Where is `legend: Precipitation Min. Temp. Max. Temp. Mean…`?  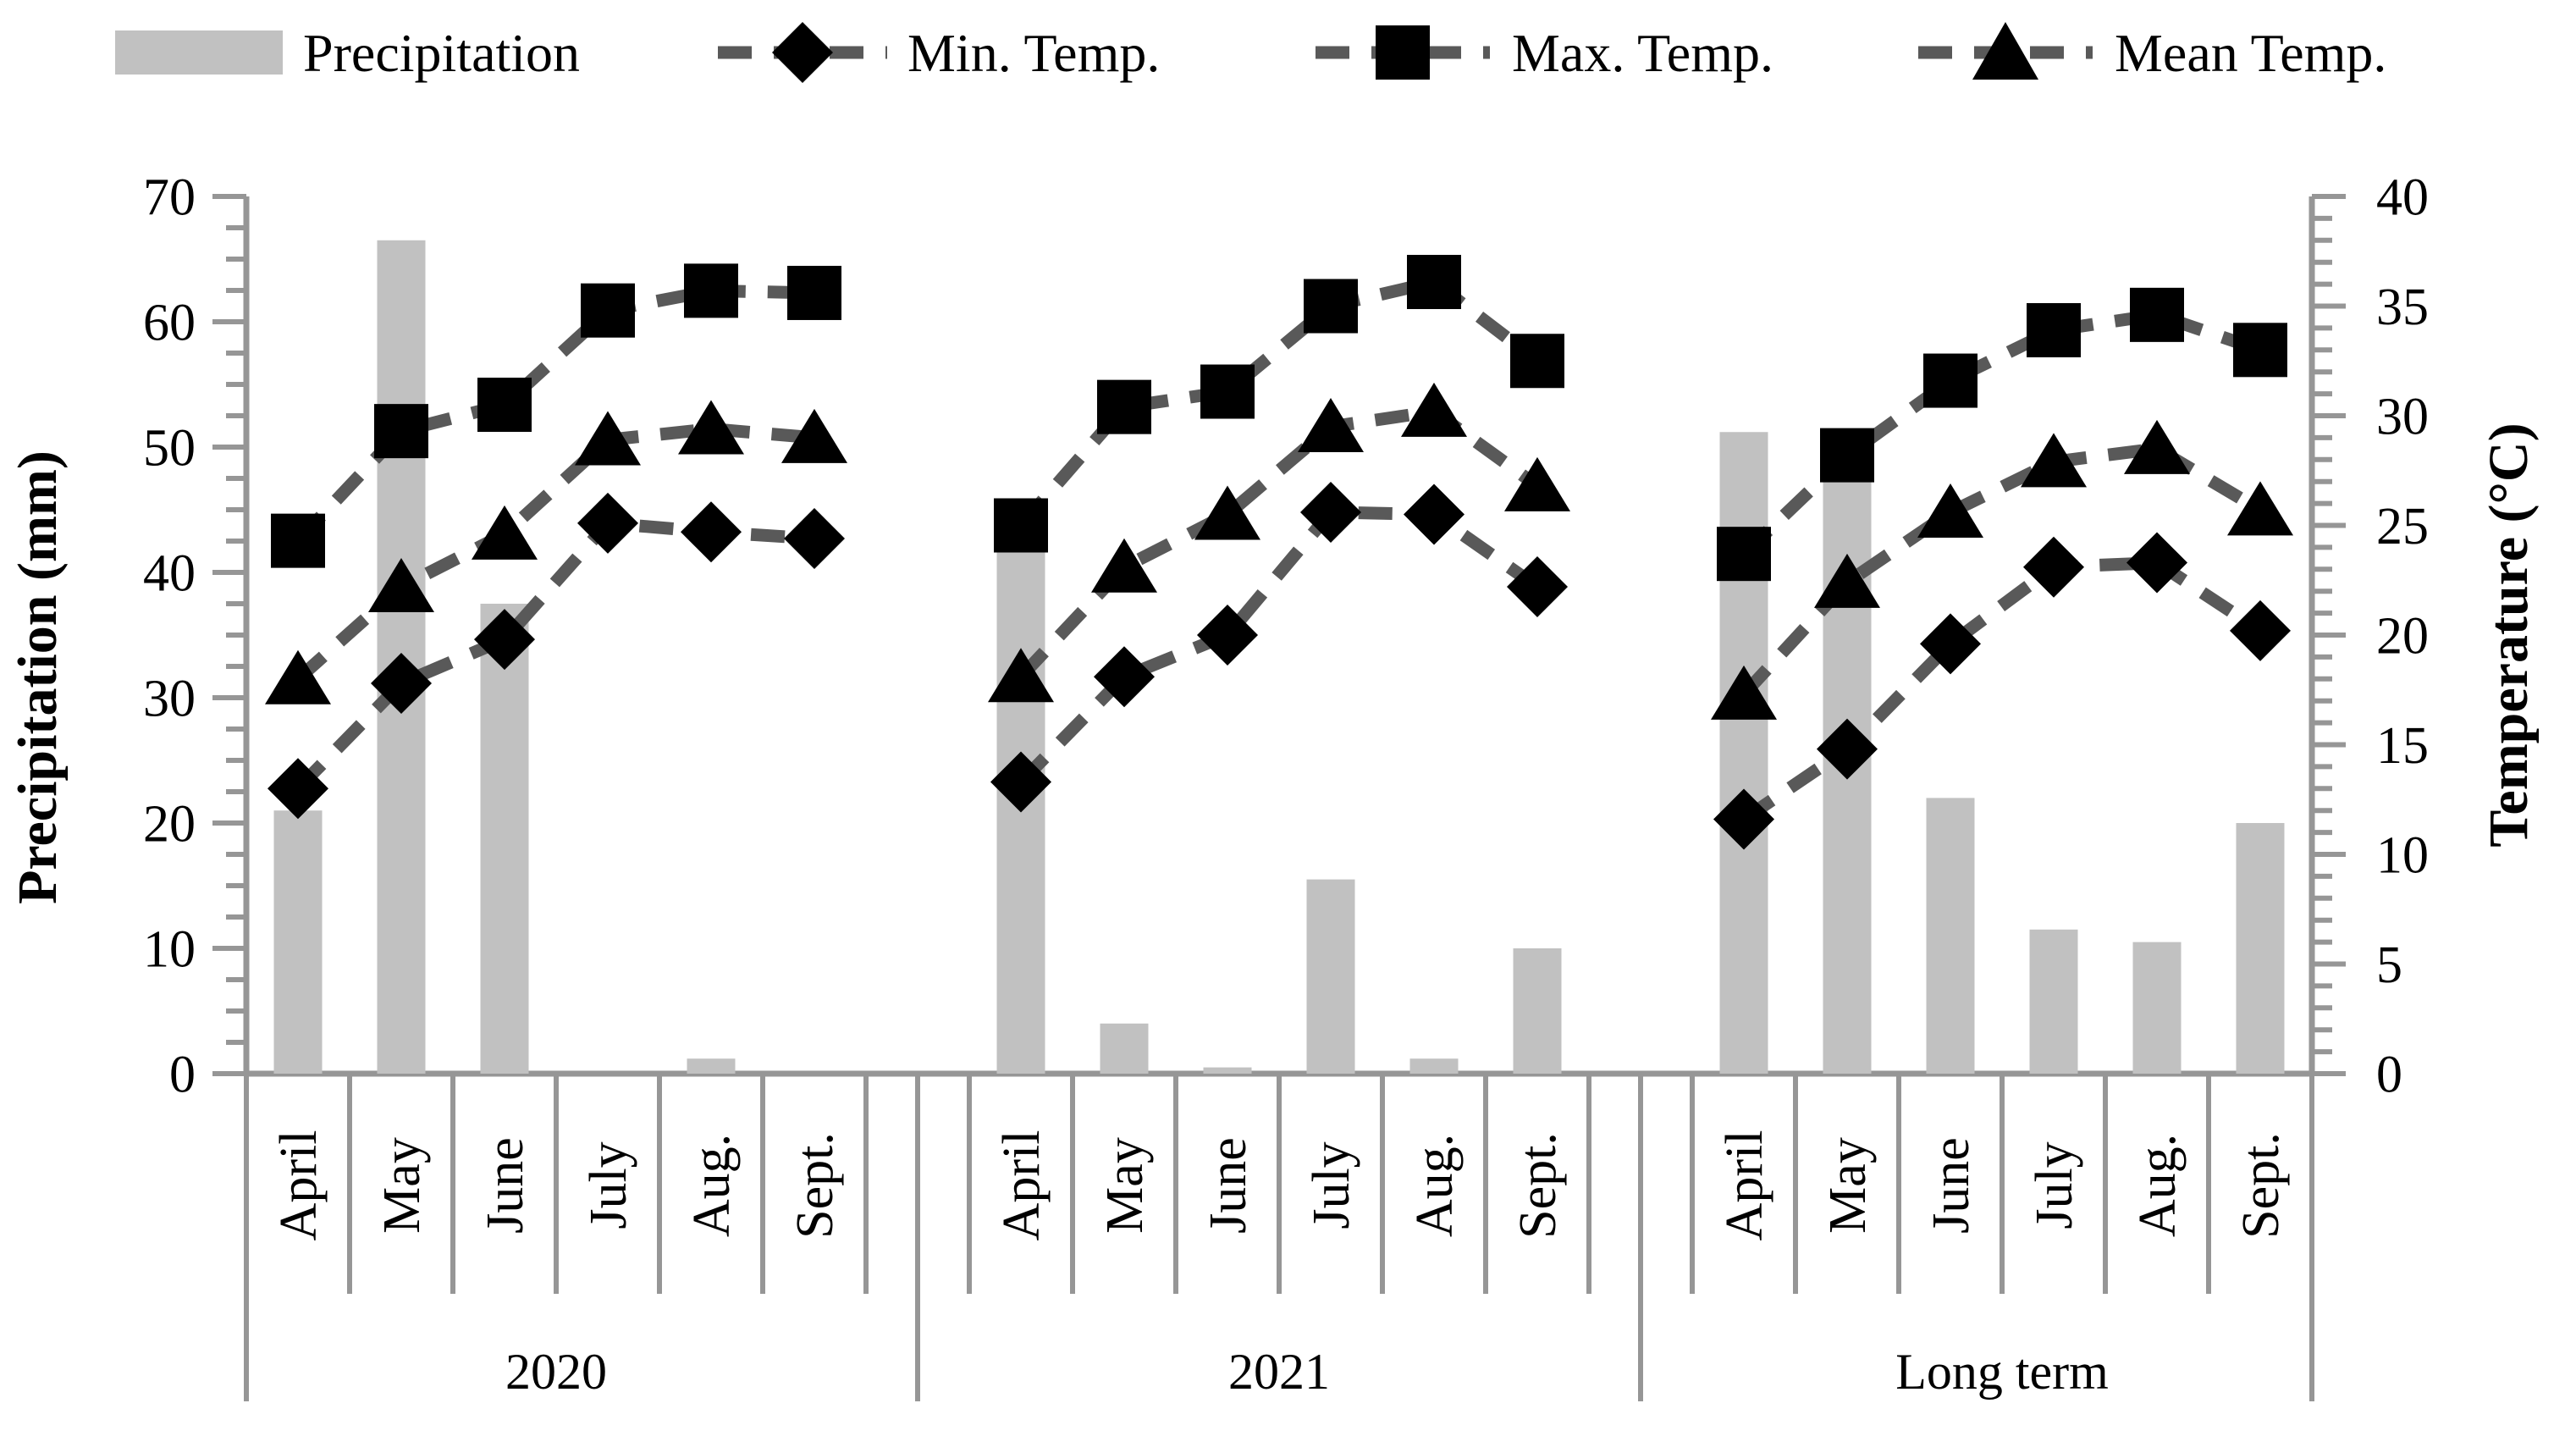
legend: Precipitation Min. Temp. Max. Temp. Mean… is located at coordinates (1251, 52).